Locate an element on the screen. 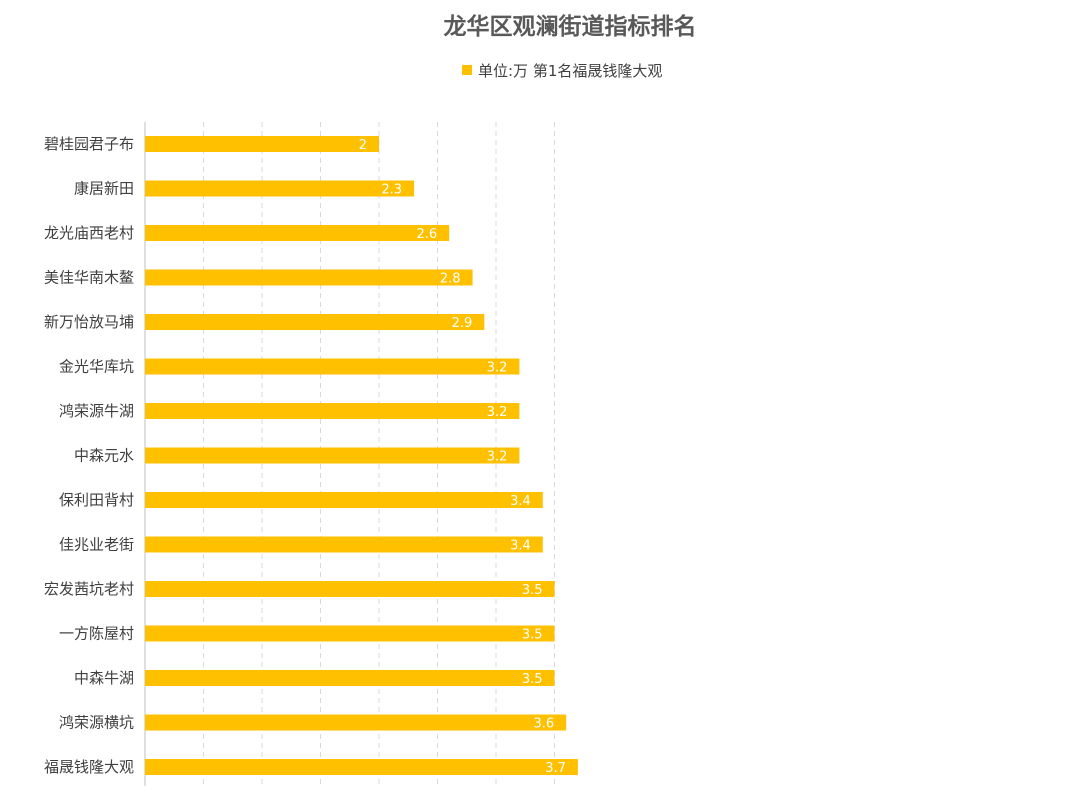 The image size is (1080, 792). legend: 单位:万 第1名福晟钱隆大观 is located at coordinates (562, 71).